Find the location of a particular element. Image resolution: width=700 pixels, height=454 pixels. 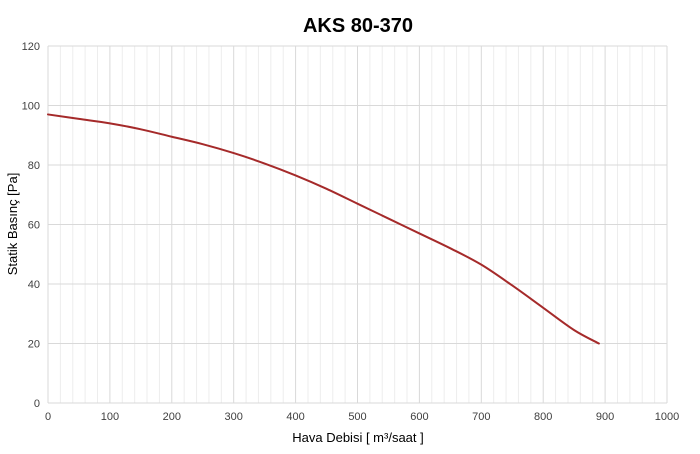

x-tick-label: 1000 is located at coordinates (667, 417).